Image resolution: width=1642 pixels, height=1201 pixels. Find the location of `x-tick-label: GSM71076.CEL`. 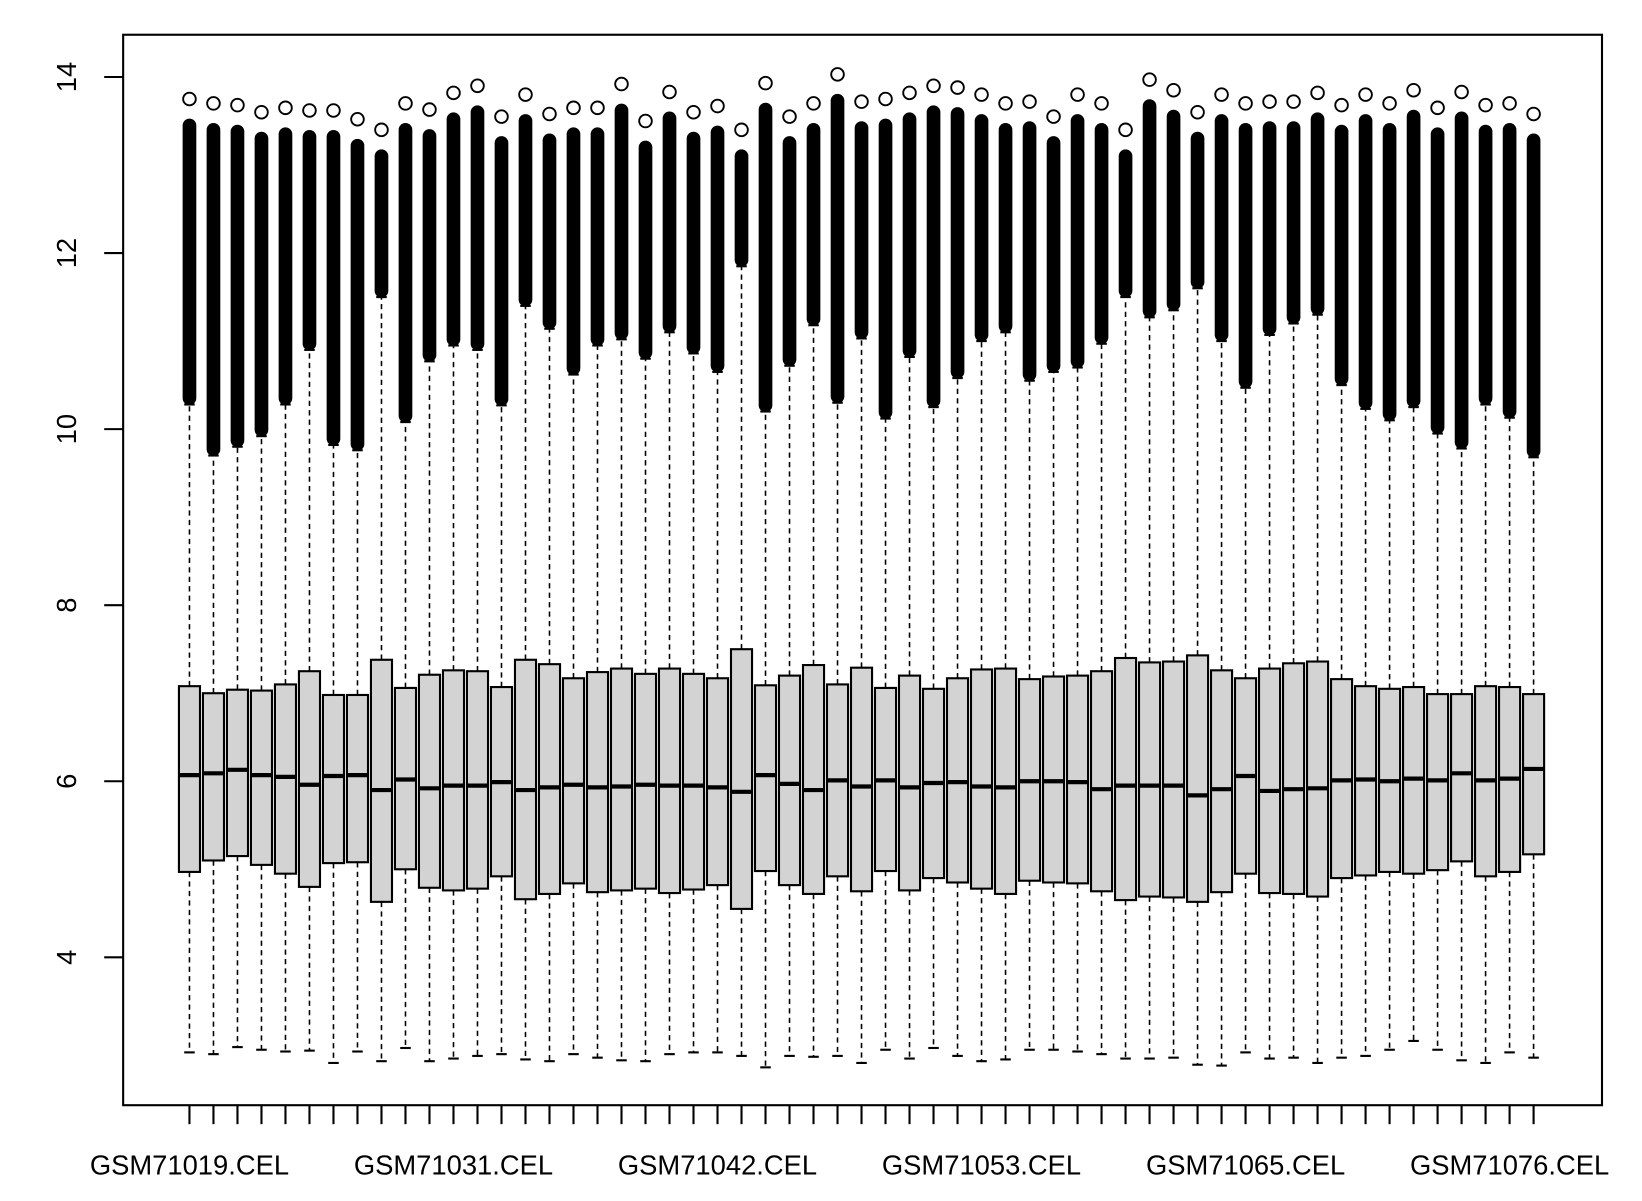

x-tick-label: GSM71076.CEL is located at coordinates (1509, 1165).